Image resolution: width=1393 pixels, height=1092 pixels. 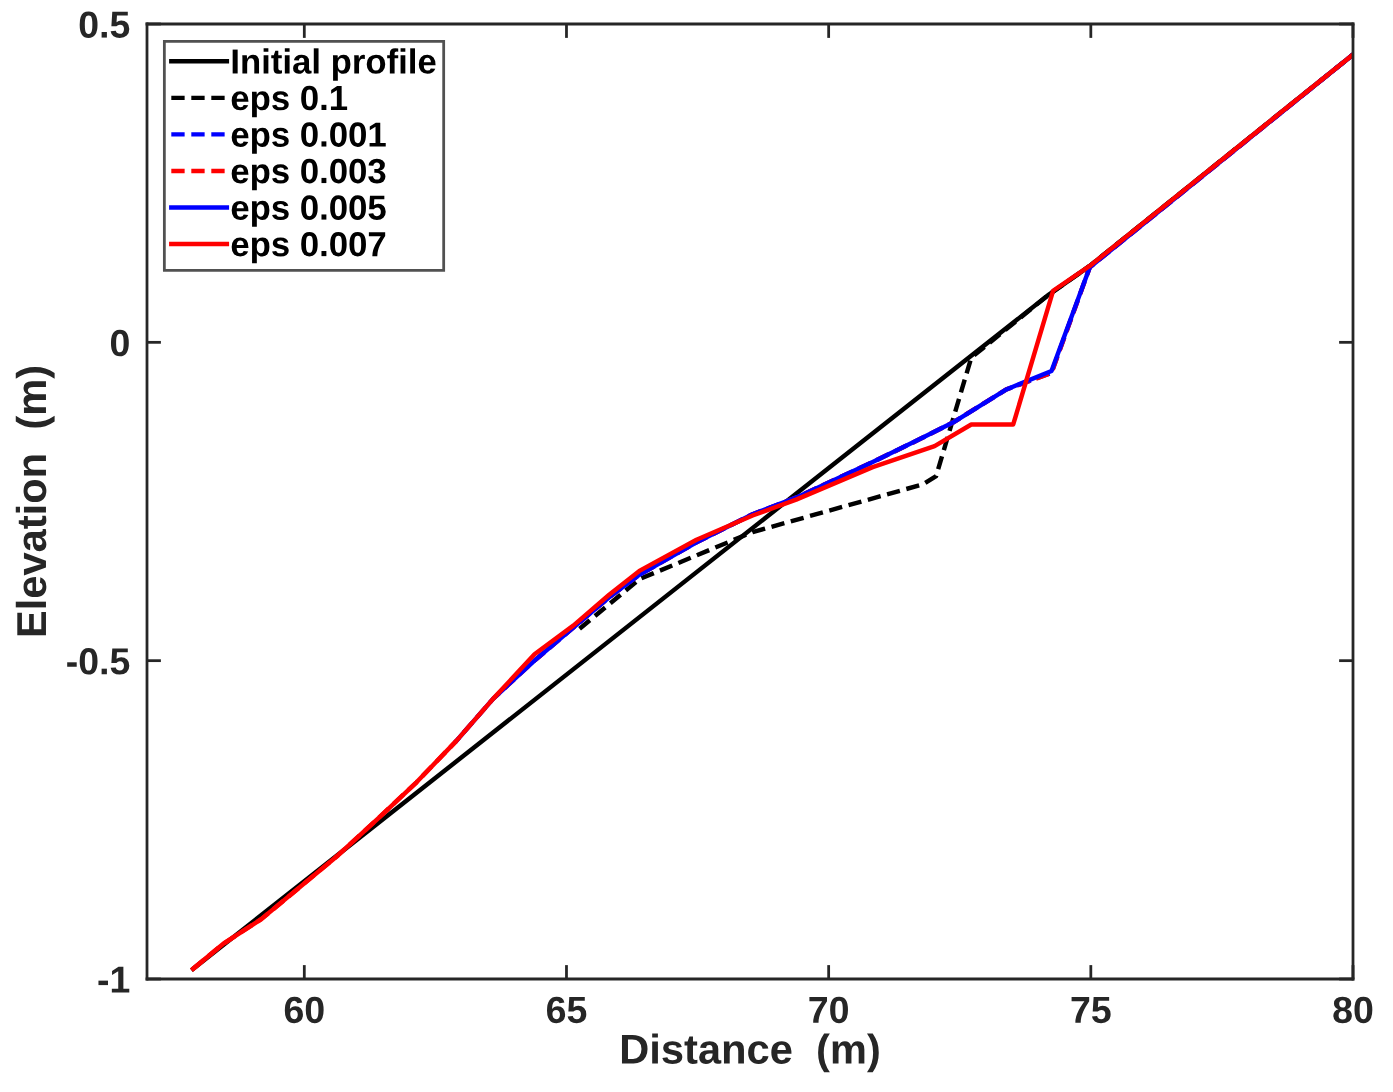 What do you see at coordinates (1353, 1010) in the screenshot?
I see `x-tick-label: 80` at bounding box center [1353, 1010].